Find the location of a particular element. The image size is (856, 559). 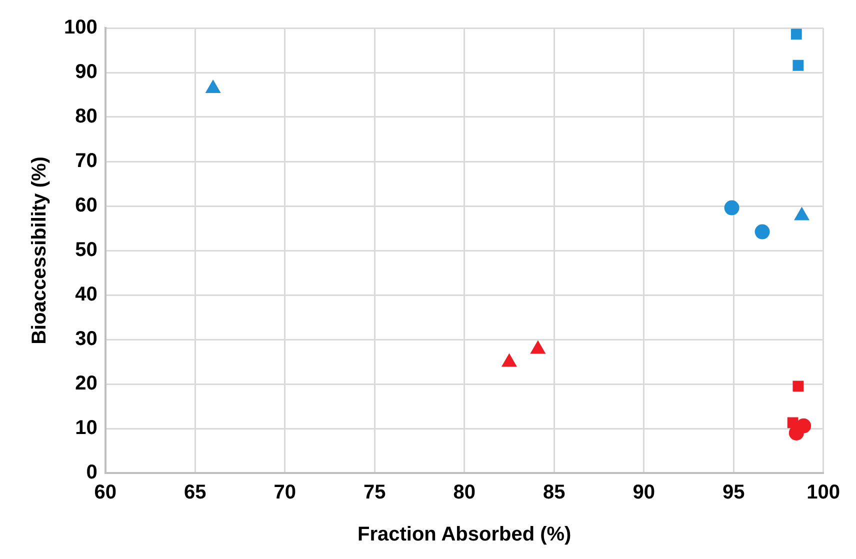

y-tick-label: 10 is located at coordinates (86, 428).